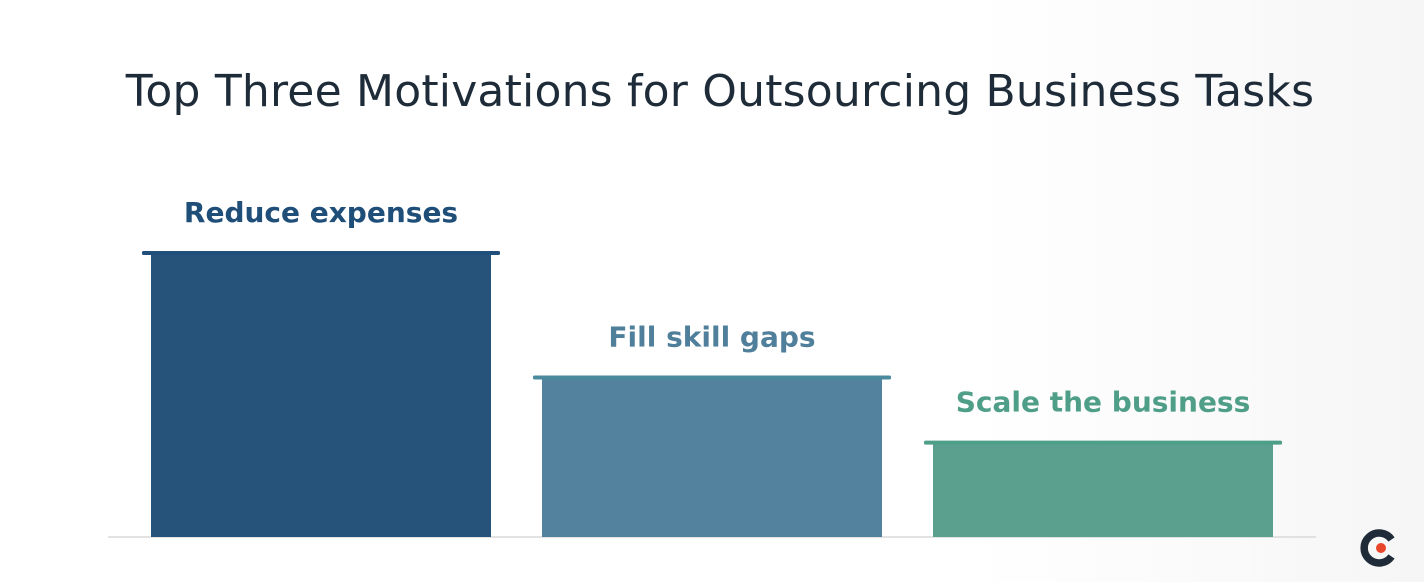 The image size is (1424, 582). I want to click on bar-label-2: Fill skill gaps, so click(711, 337).